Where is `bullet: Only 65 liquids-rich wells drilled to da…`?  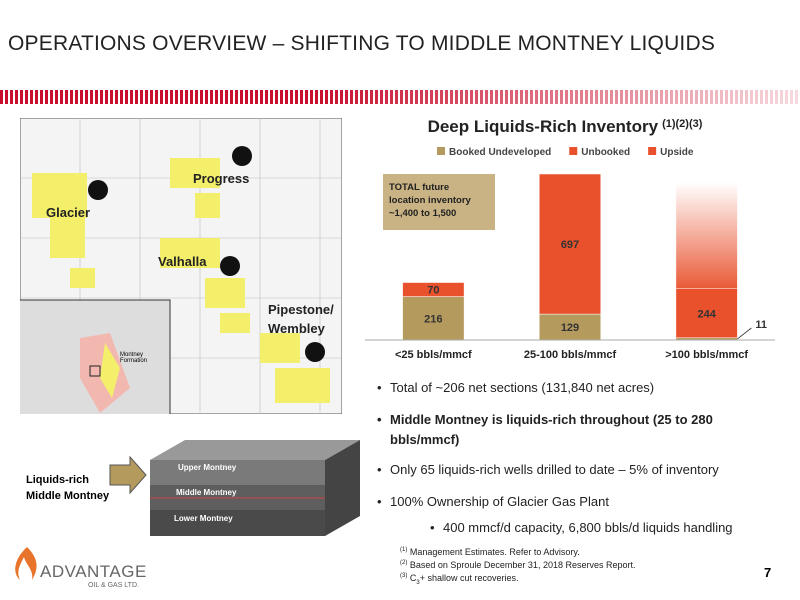
bullet: Only 65 liquids-rich wells drilled to da… is located at coordinates (576, 470).